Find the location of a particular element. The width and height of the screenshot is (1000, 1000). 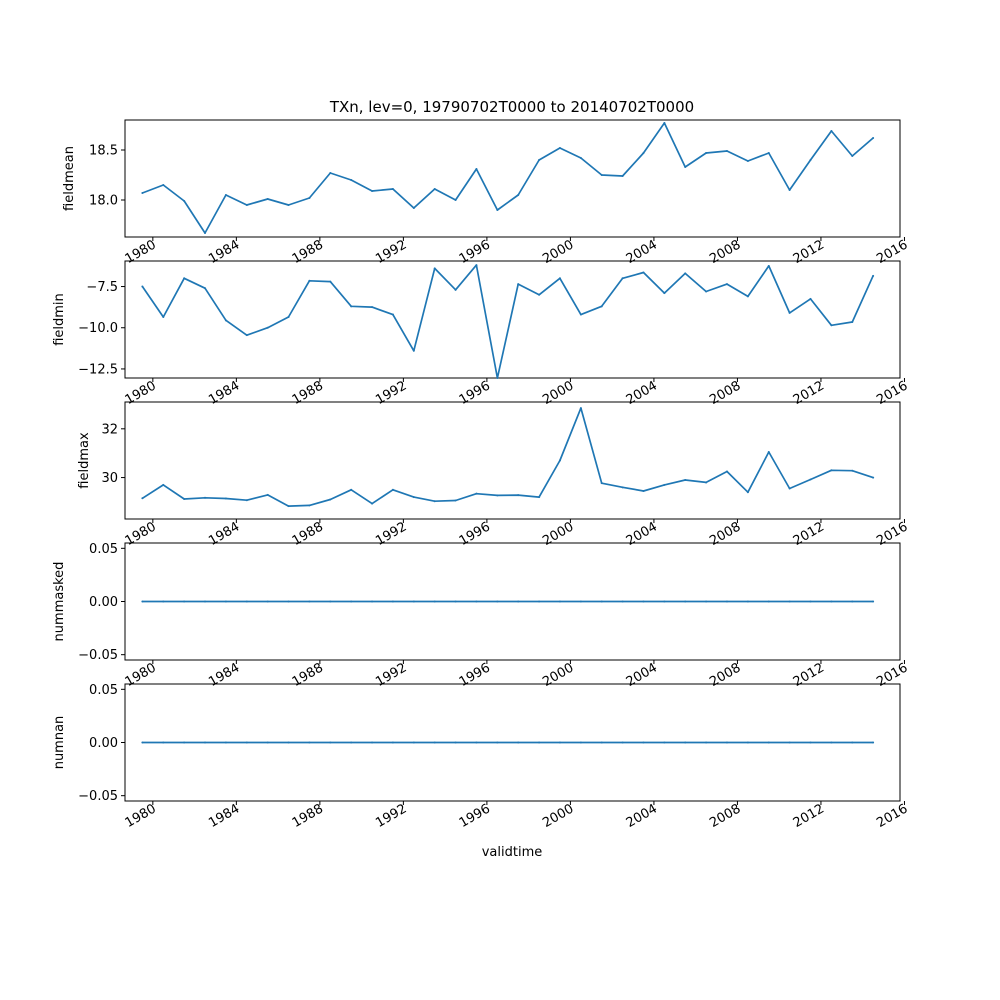

x-tick-label: 1988 is located at coordinates (308, 252).